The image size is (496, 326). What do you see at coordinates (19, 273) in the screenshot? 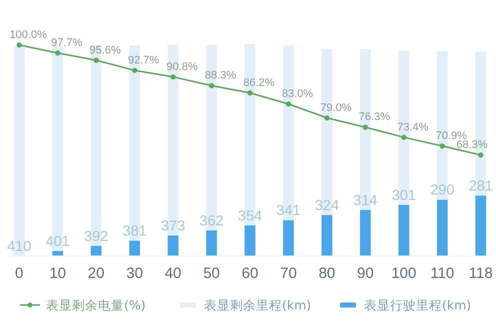
I see `x-tick-label: 0` at bounding box center [19, 273].